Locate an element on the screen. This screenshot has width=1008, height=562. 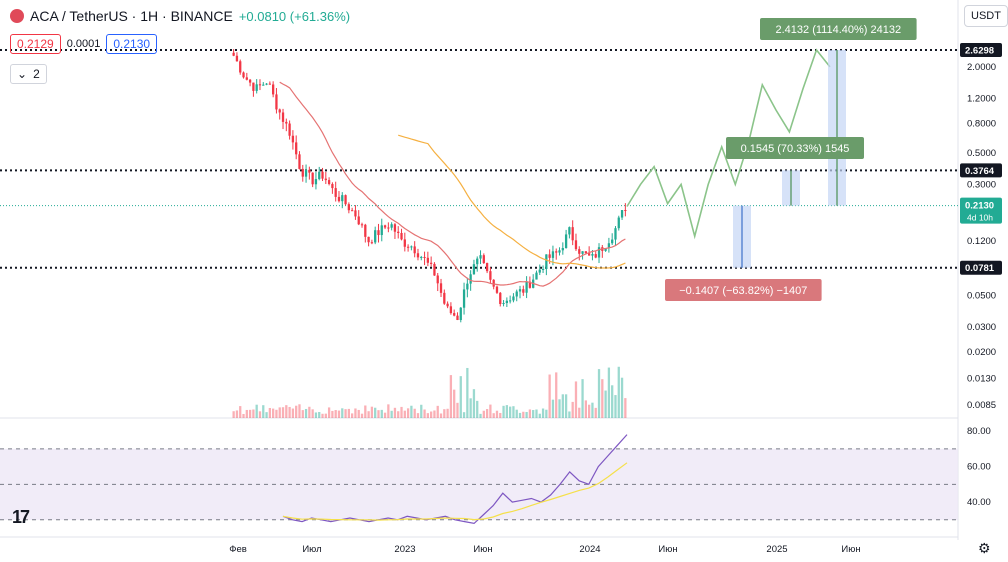
price-tick-label: 1.2000 is located at coordinates (981, 99).